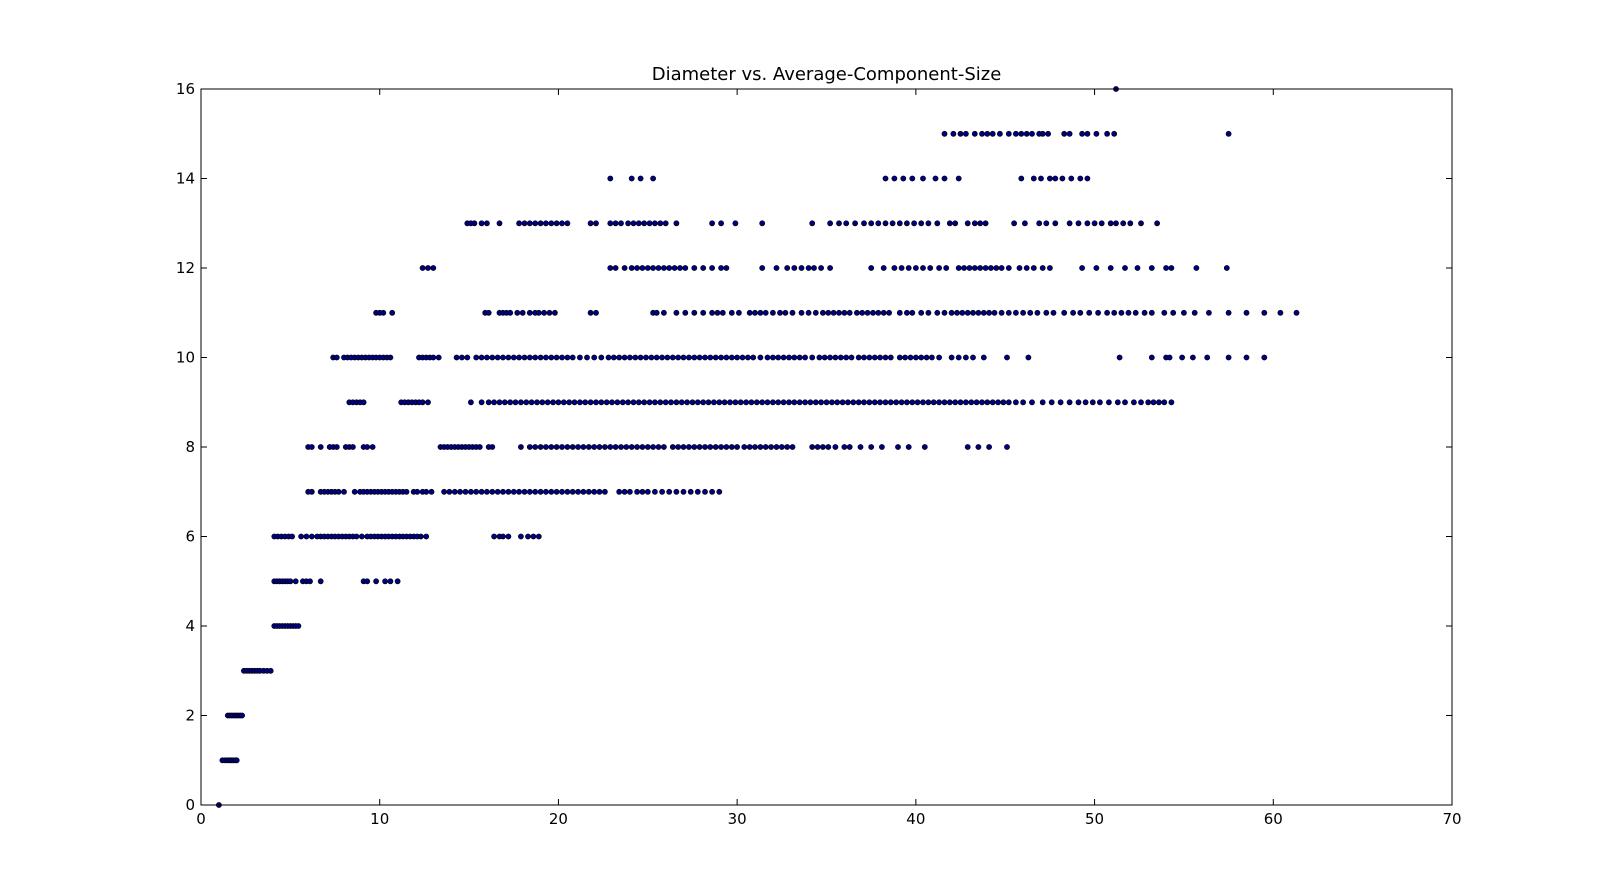 The height and width of the screenshot is (887, 1600). What do you see at coordinates (185, 268) in the screenshot?
I see `y-tick-label: 12` at bounding box center [185, 268].